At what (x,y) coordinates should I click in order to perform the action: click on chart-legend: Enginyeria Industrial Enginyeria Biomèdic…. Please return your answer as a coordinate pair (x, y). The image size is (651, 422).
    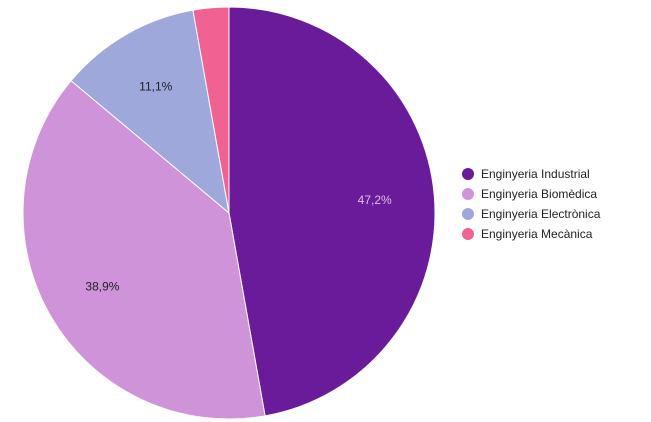
    Looking at the image, I should click on (554, 206).